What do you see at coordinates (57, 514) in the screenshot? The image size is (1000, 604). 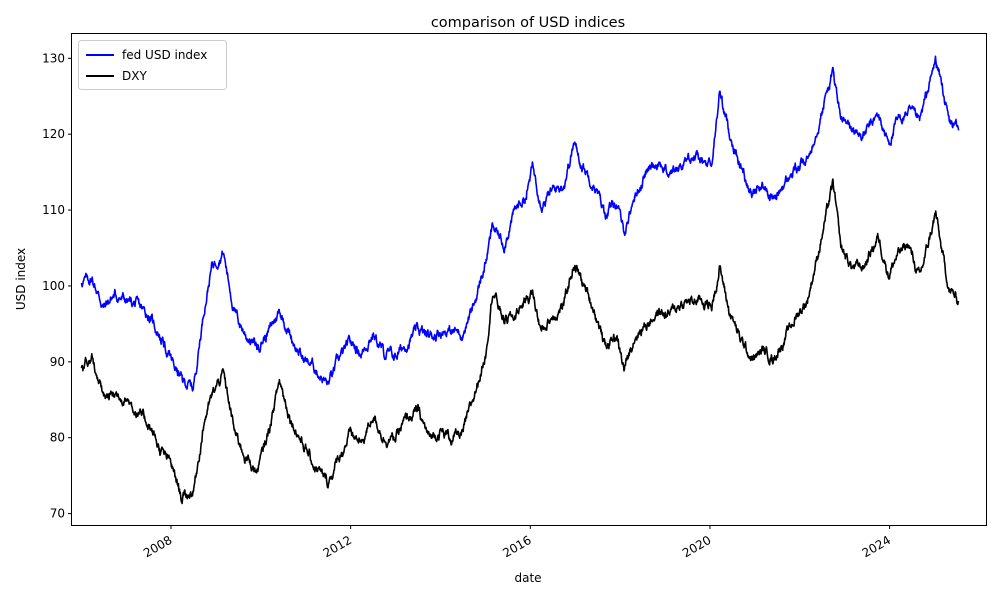 I see `y-tick-label: 70` at bounding box center [57, 514].